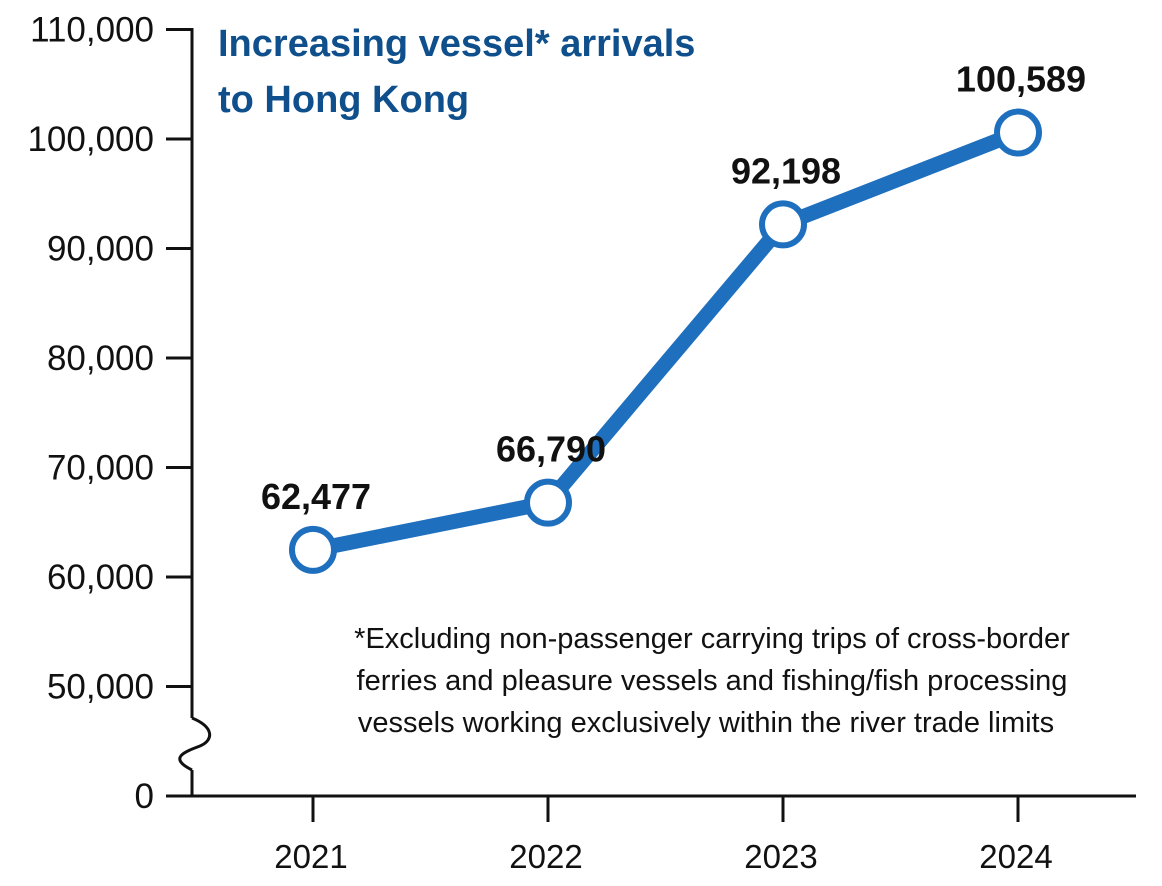  What do you see at coordinates (100, 468) in the screenshot?
I see `y-tick-label: 70,000` at bounding box center [100, 468].